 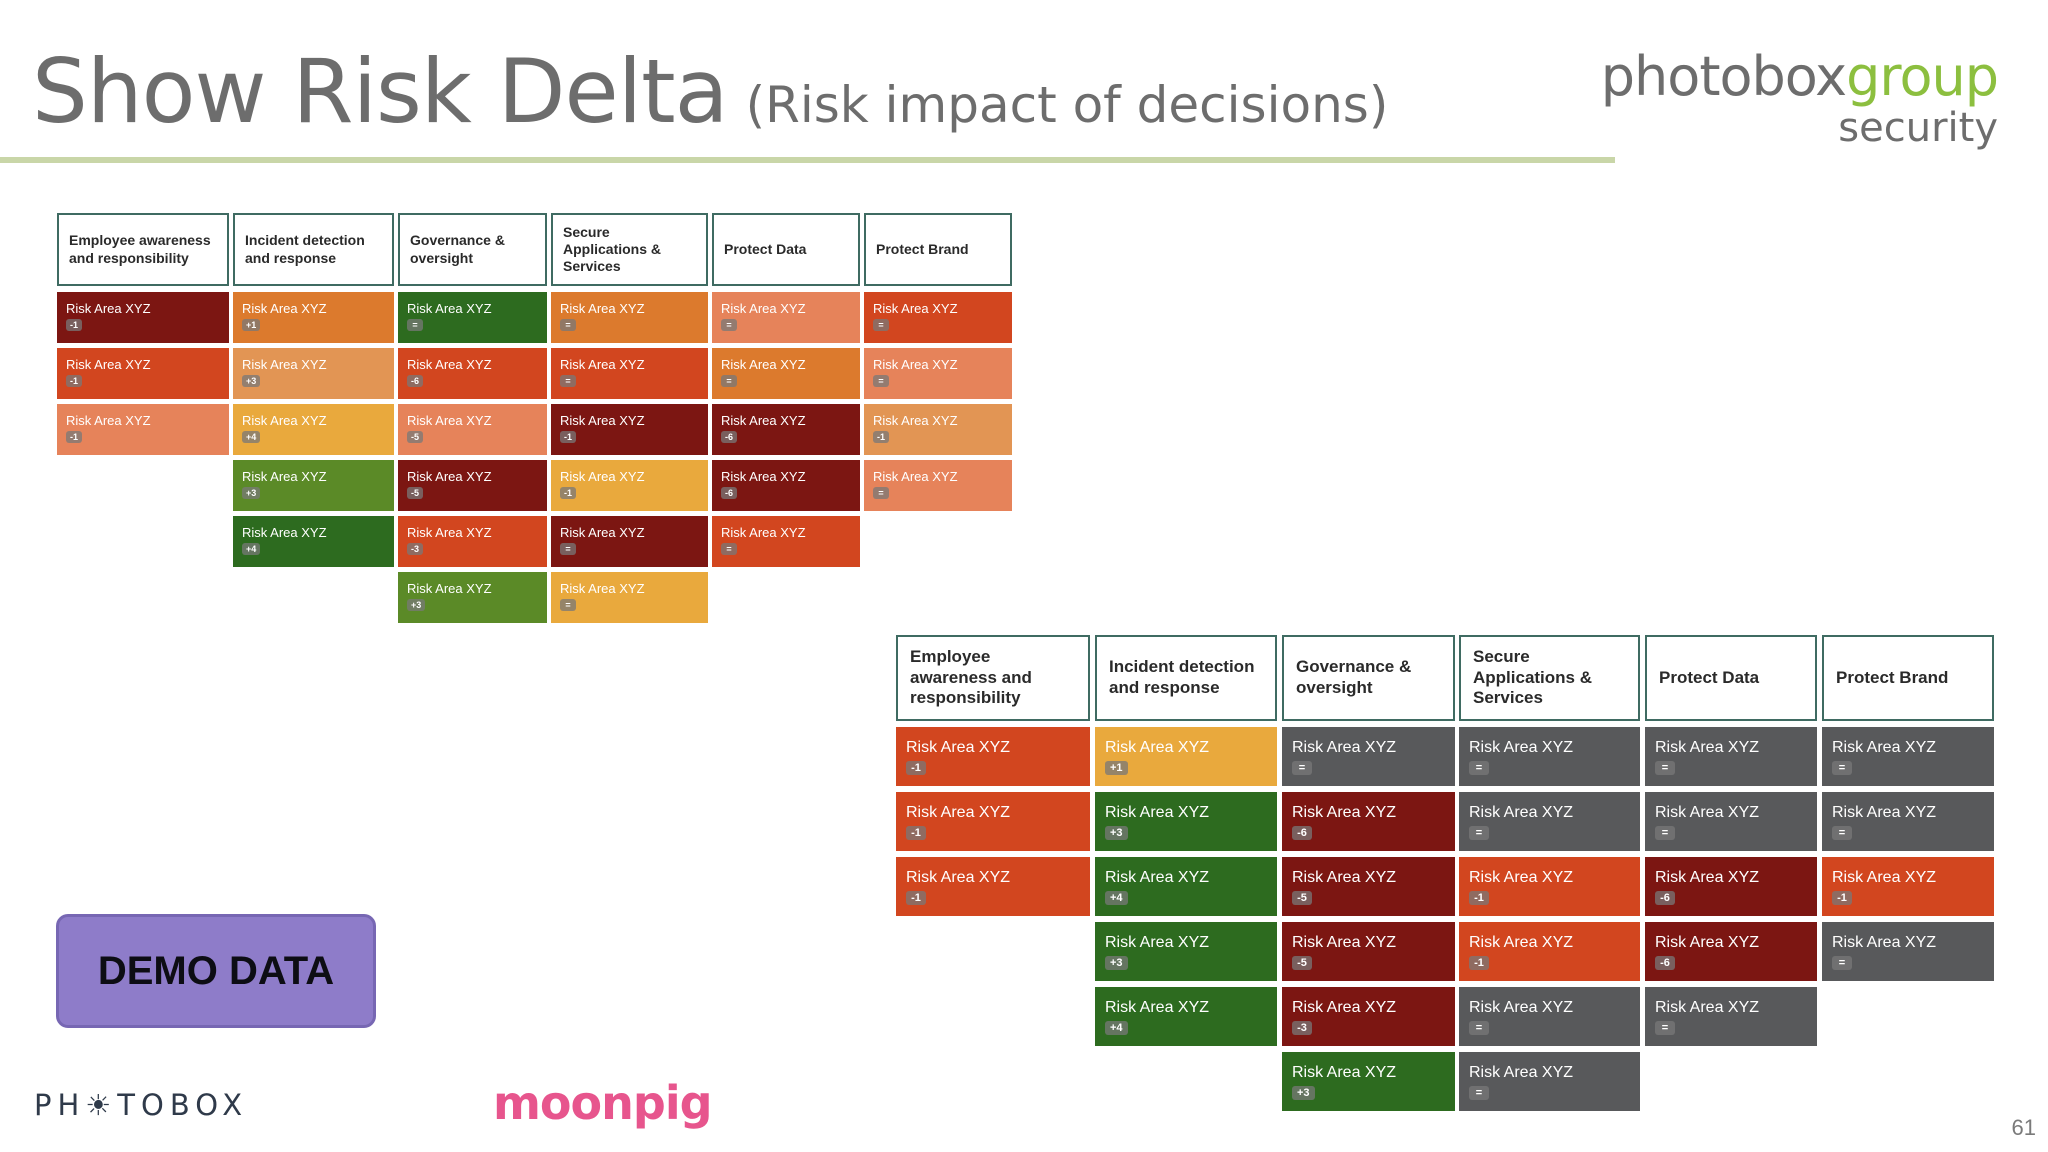 I want to click on title-main: Show Risk Delta, so click(x=380, y=91).